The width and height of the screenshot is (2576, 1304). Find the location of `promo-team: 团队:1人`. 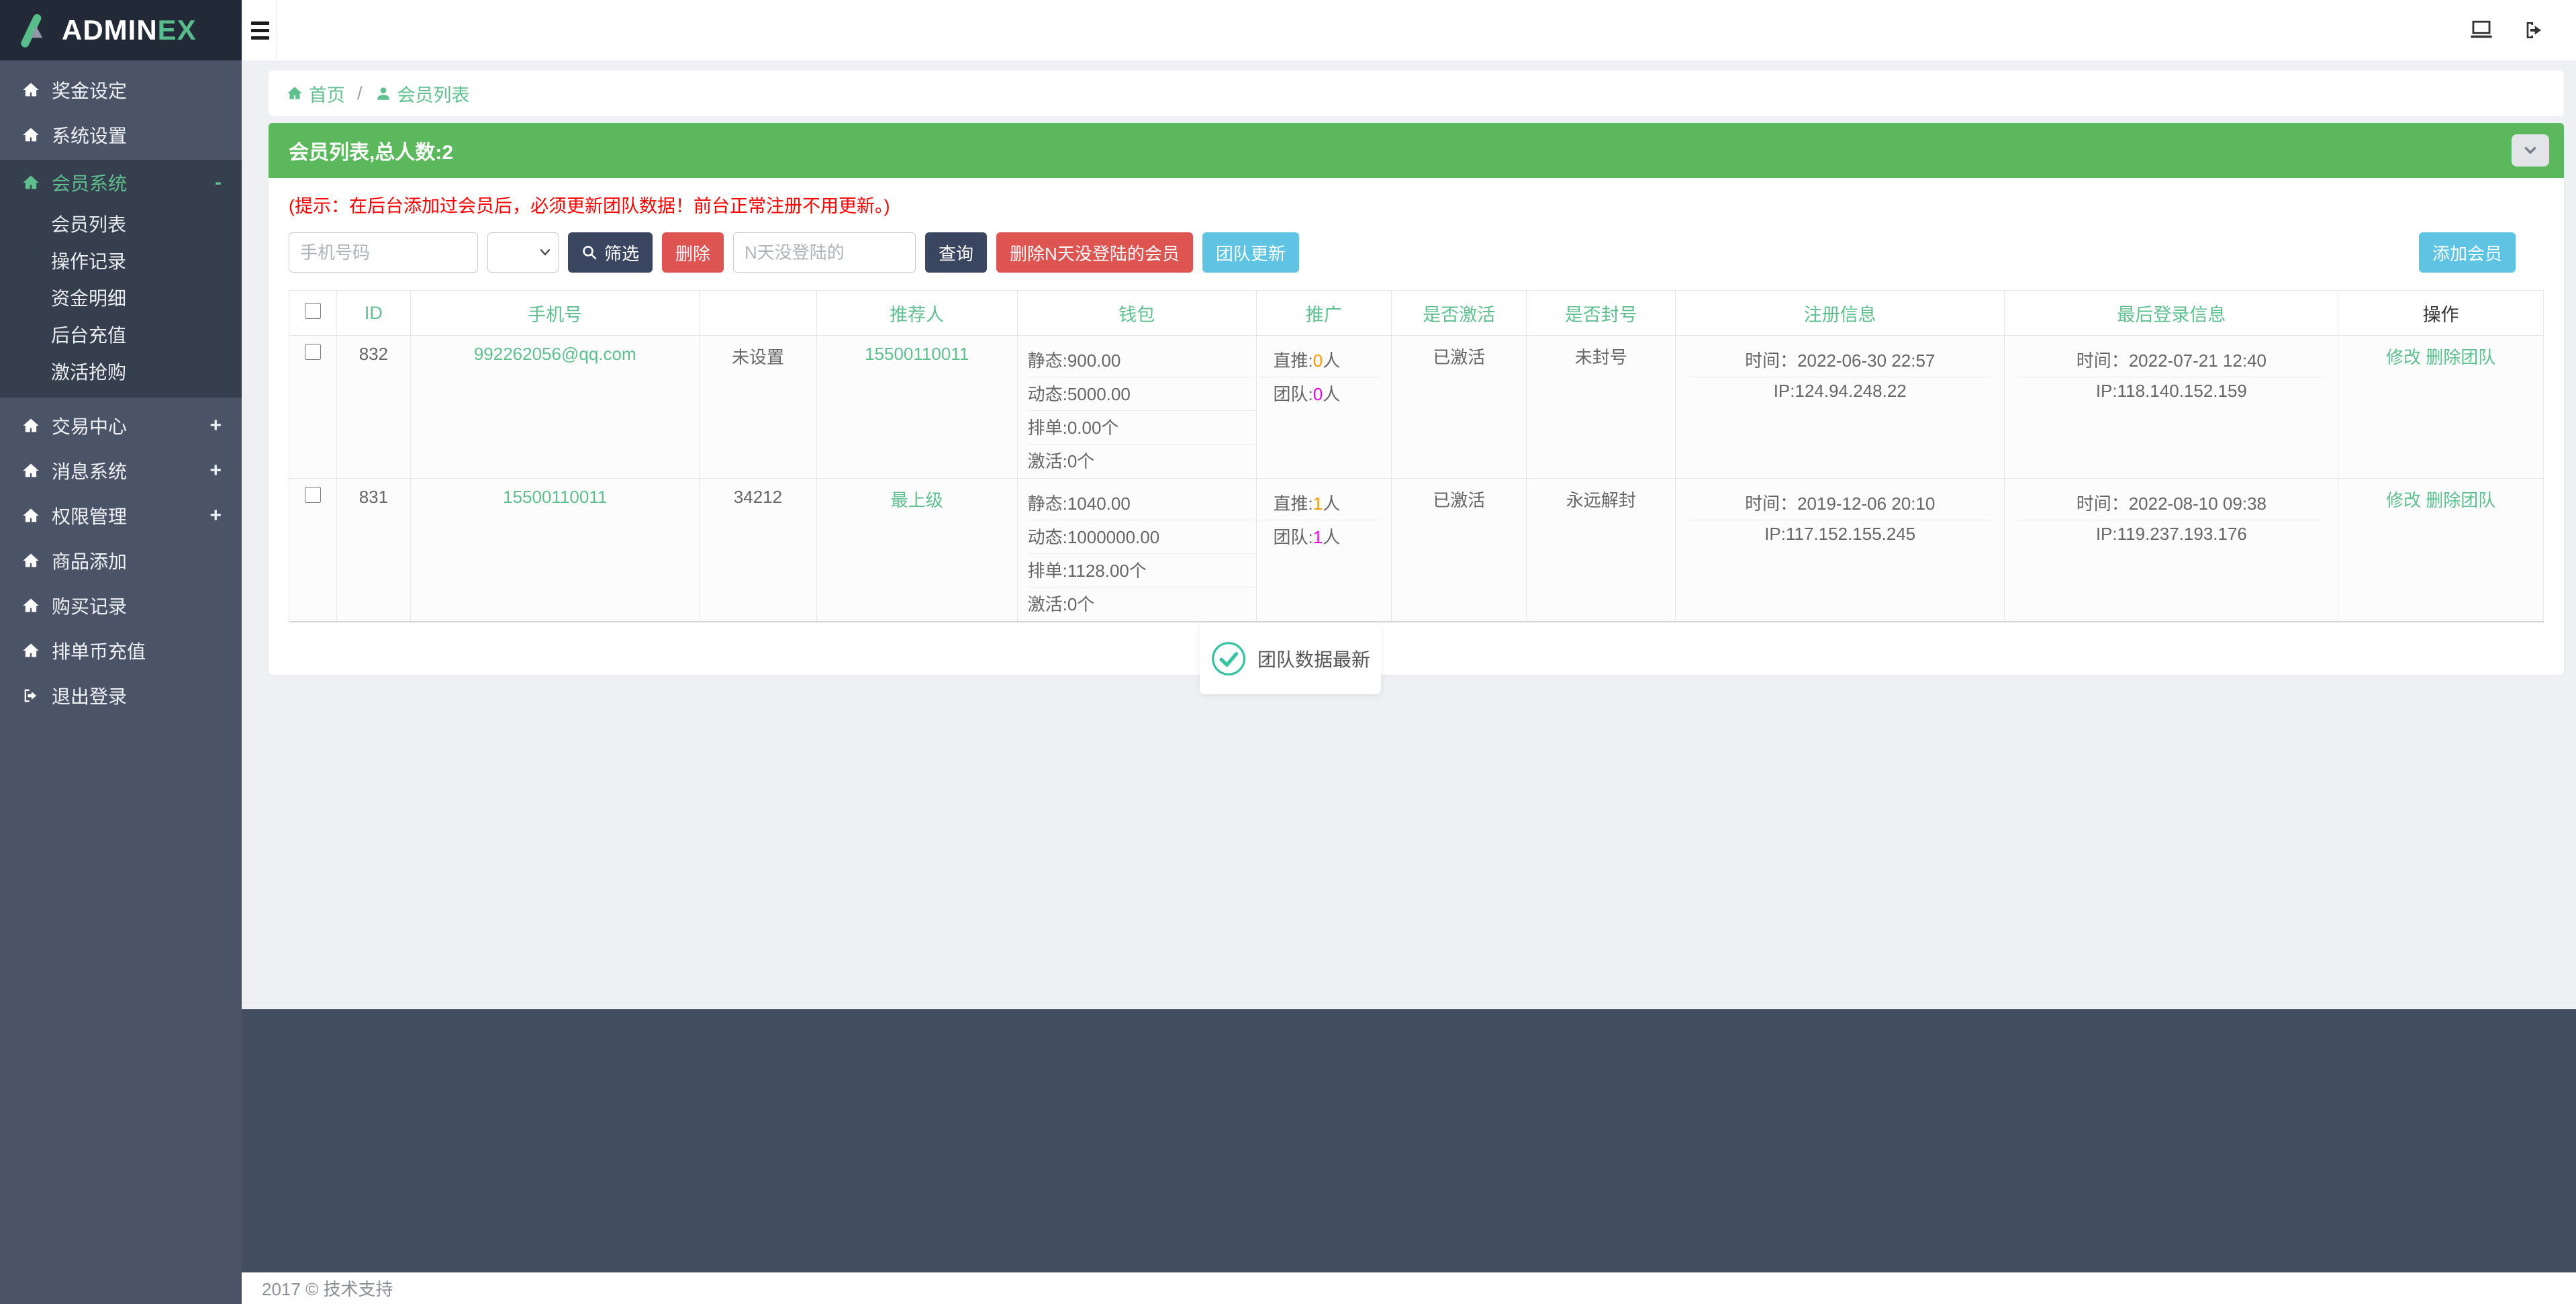

promo-team: 团队:1人 is located at coordinates (1307, 537).